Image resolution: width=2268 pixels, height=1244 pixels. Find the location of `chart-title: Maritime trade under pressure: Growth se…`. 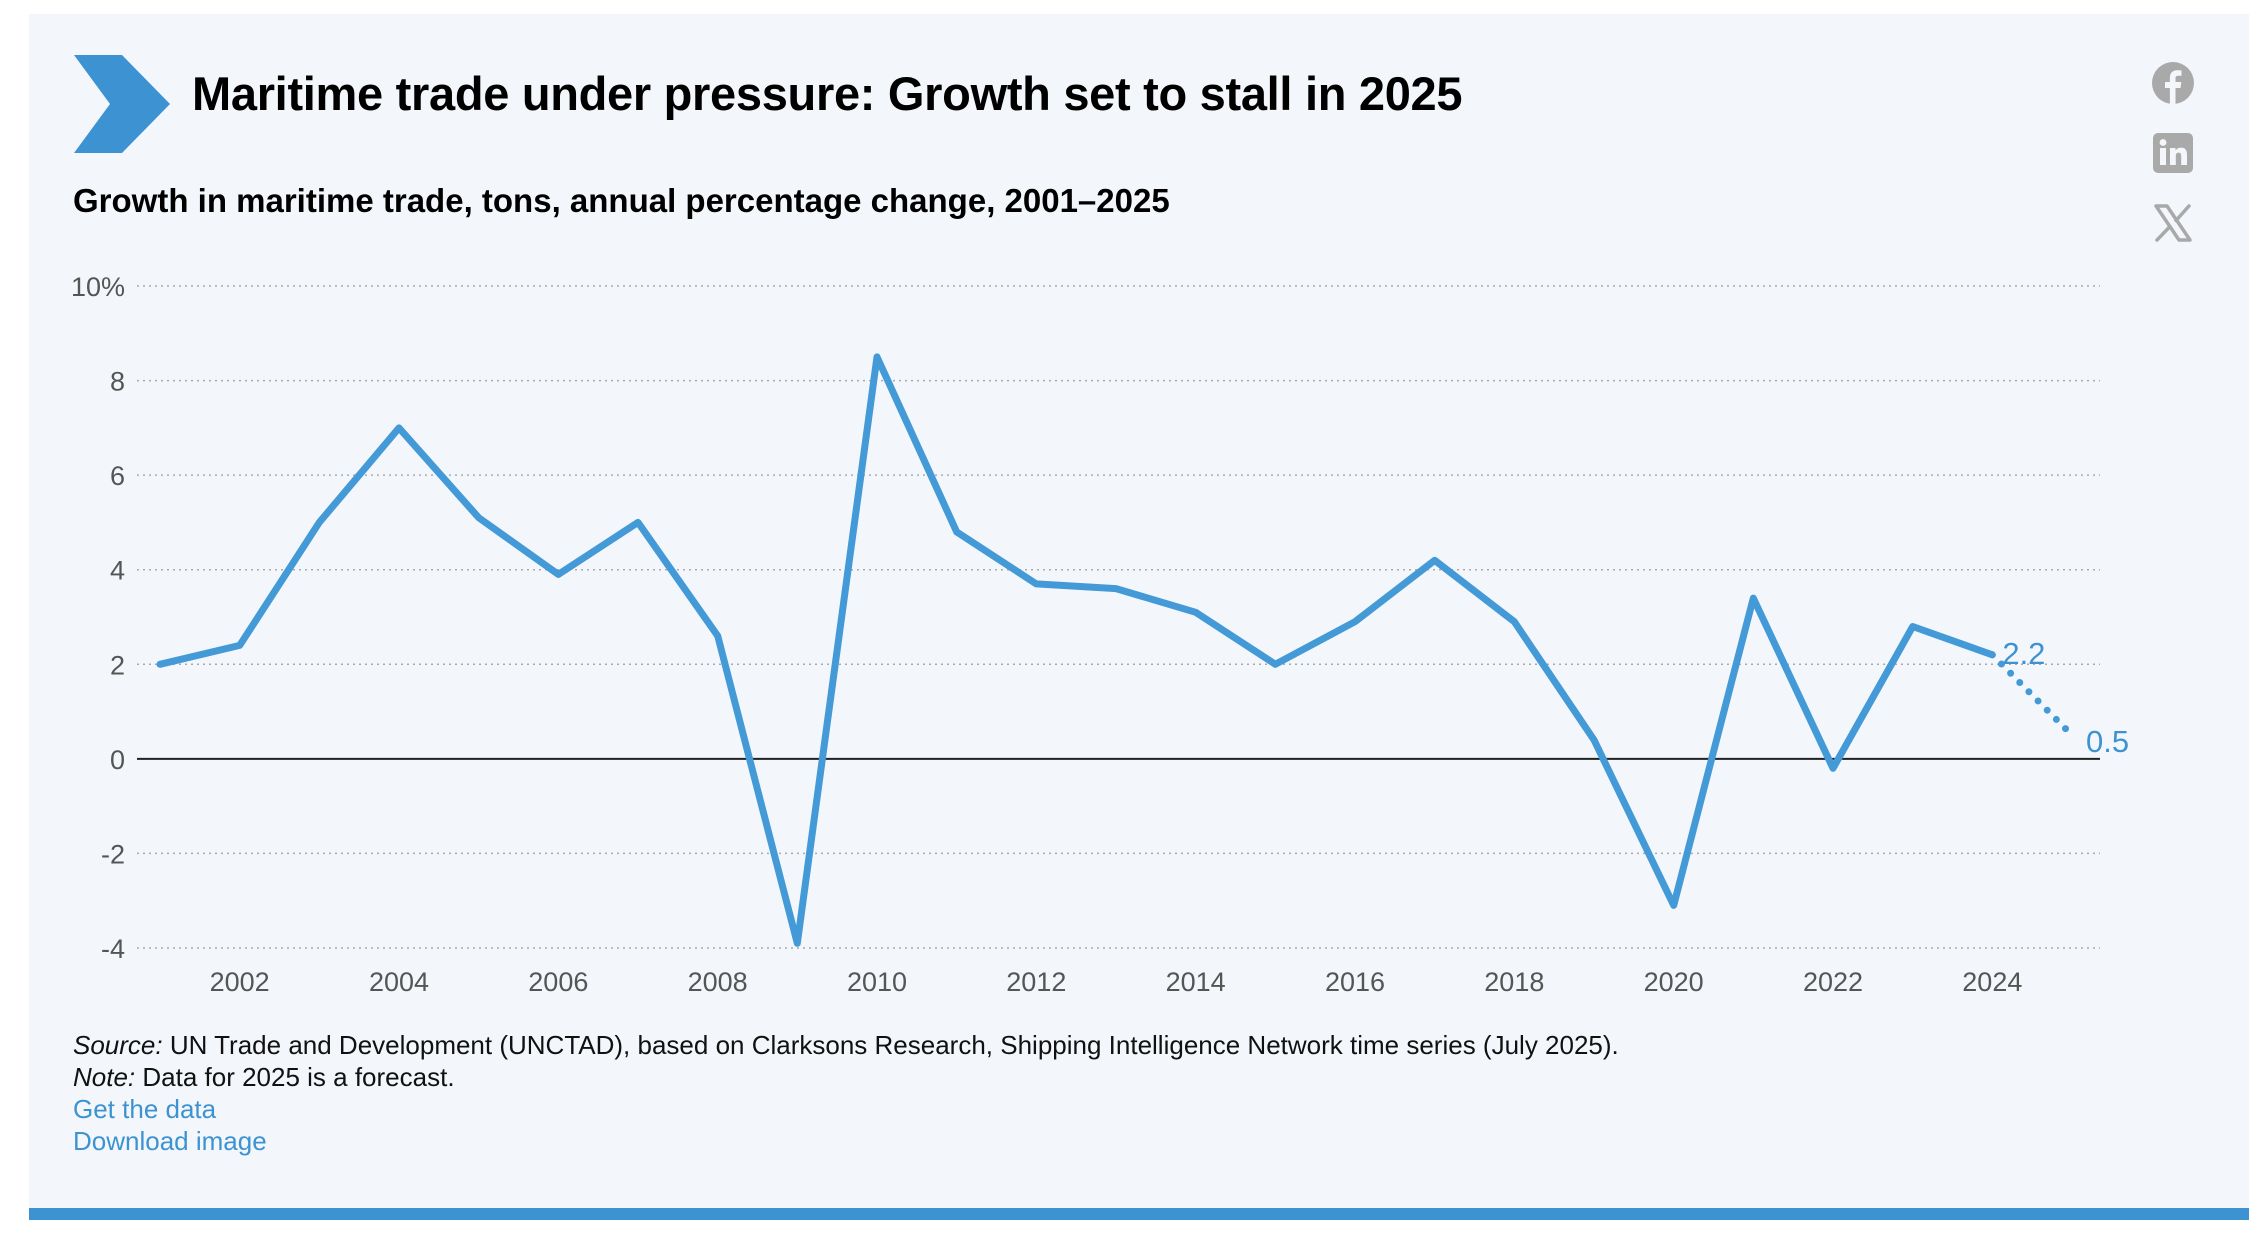

chart-title: Maritime trade under pressure: Growth se… is located at coordinates (827, 93).